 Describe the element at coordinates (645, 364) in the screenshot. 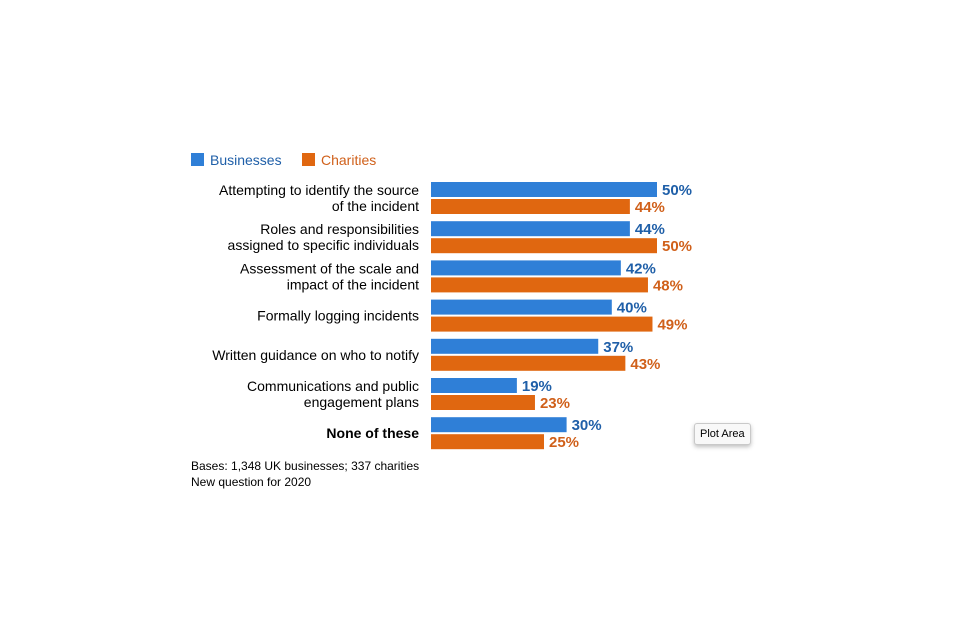

I see `data-label-charities: 43%` at that location.